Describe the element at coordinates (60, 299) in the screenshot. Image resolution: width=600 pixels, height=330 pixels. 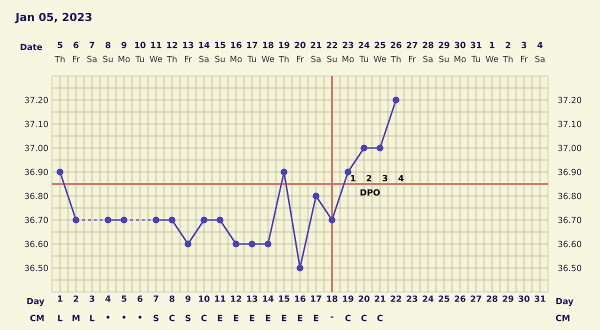
I see `x-tick-label: 1` at that location.